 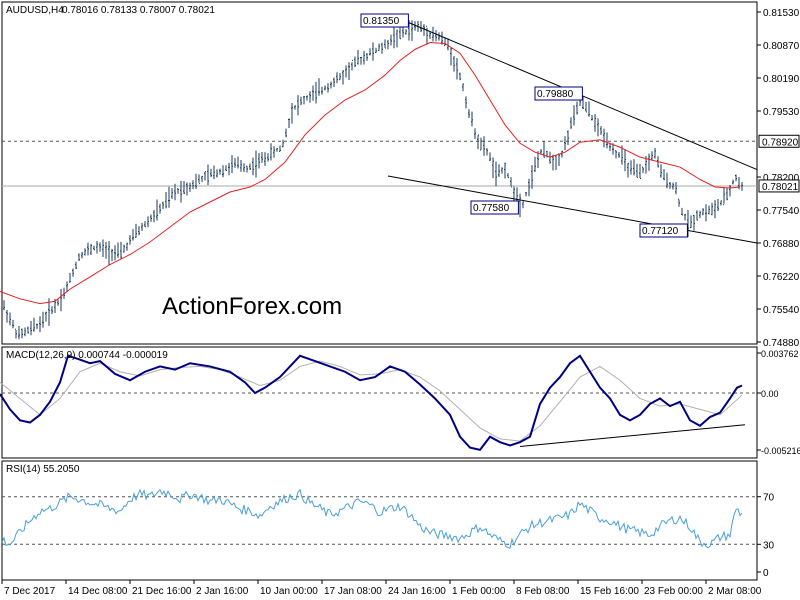 What do you see at coordinates (781, 79) in the screenshot?
I see `price-tick-label: 0.80190` at bounding box center [781, 79].